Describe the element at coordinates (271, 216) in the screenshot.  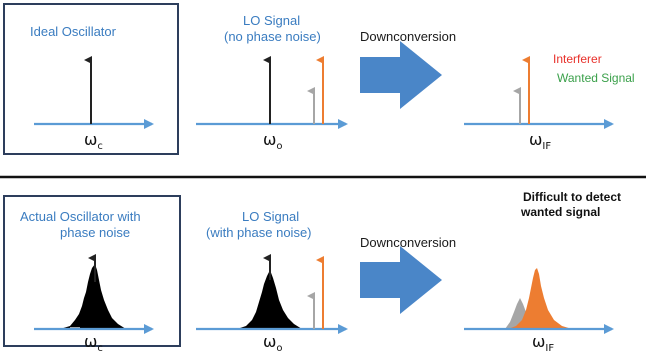
I see `lo-signal-title-bottom: LO Signal` at that location.